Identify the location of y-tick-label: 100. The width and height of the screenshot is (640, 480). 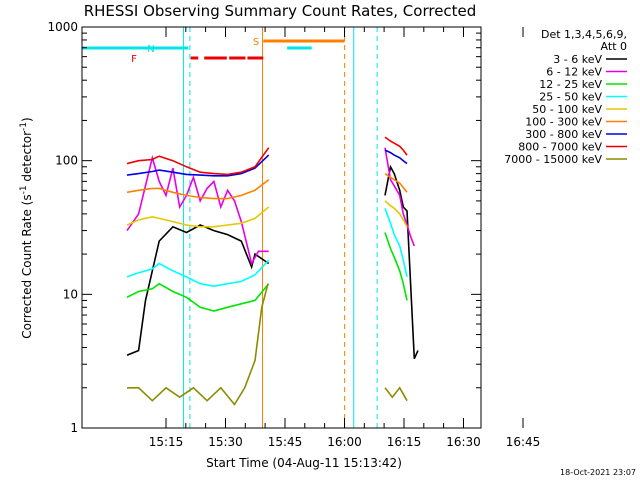
(66, 161).